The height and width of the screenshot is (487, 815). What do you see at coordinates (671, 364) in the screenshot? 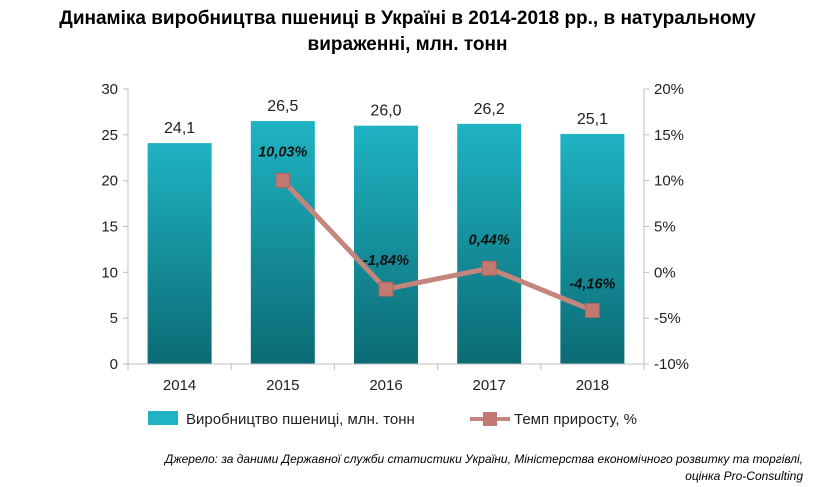
I see `right-tick-label: -10%` at bounding box center [671, 364].